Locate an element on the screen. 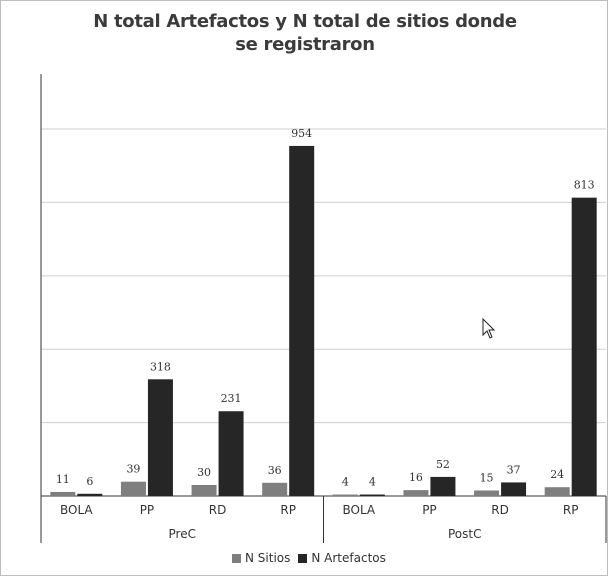  mouse-pointer-icon is located at coordinates (489, 328).